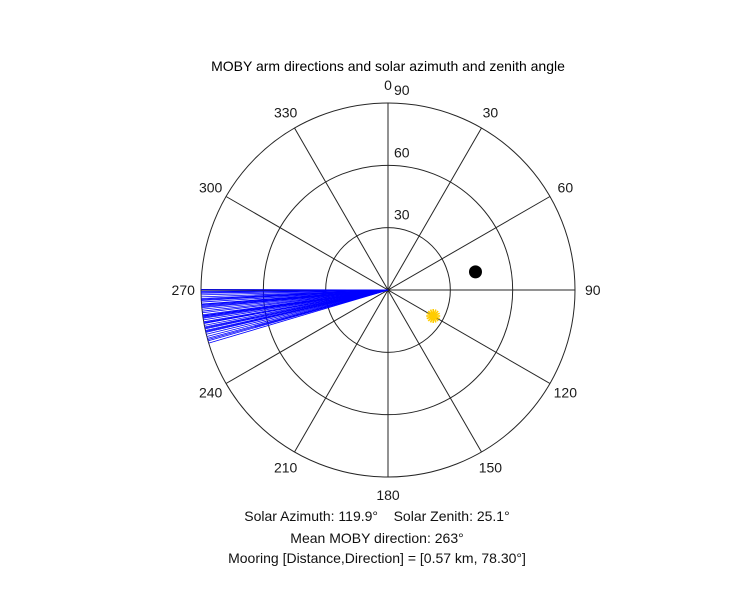 The height and width of the screenshot is (600, 750). I want to click on mean-direction-annotation: Mean MOBY direction: 263°, so click(375, 538).